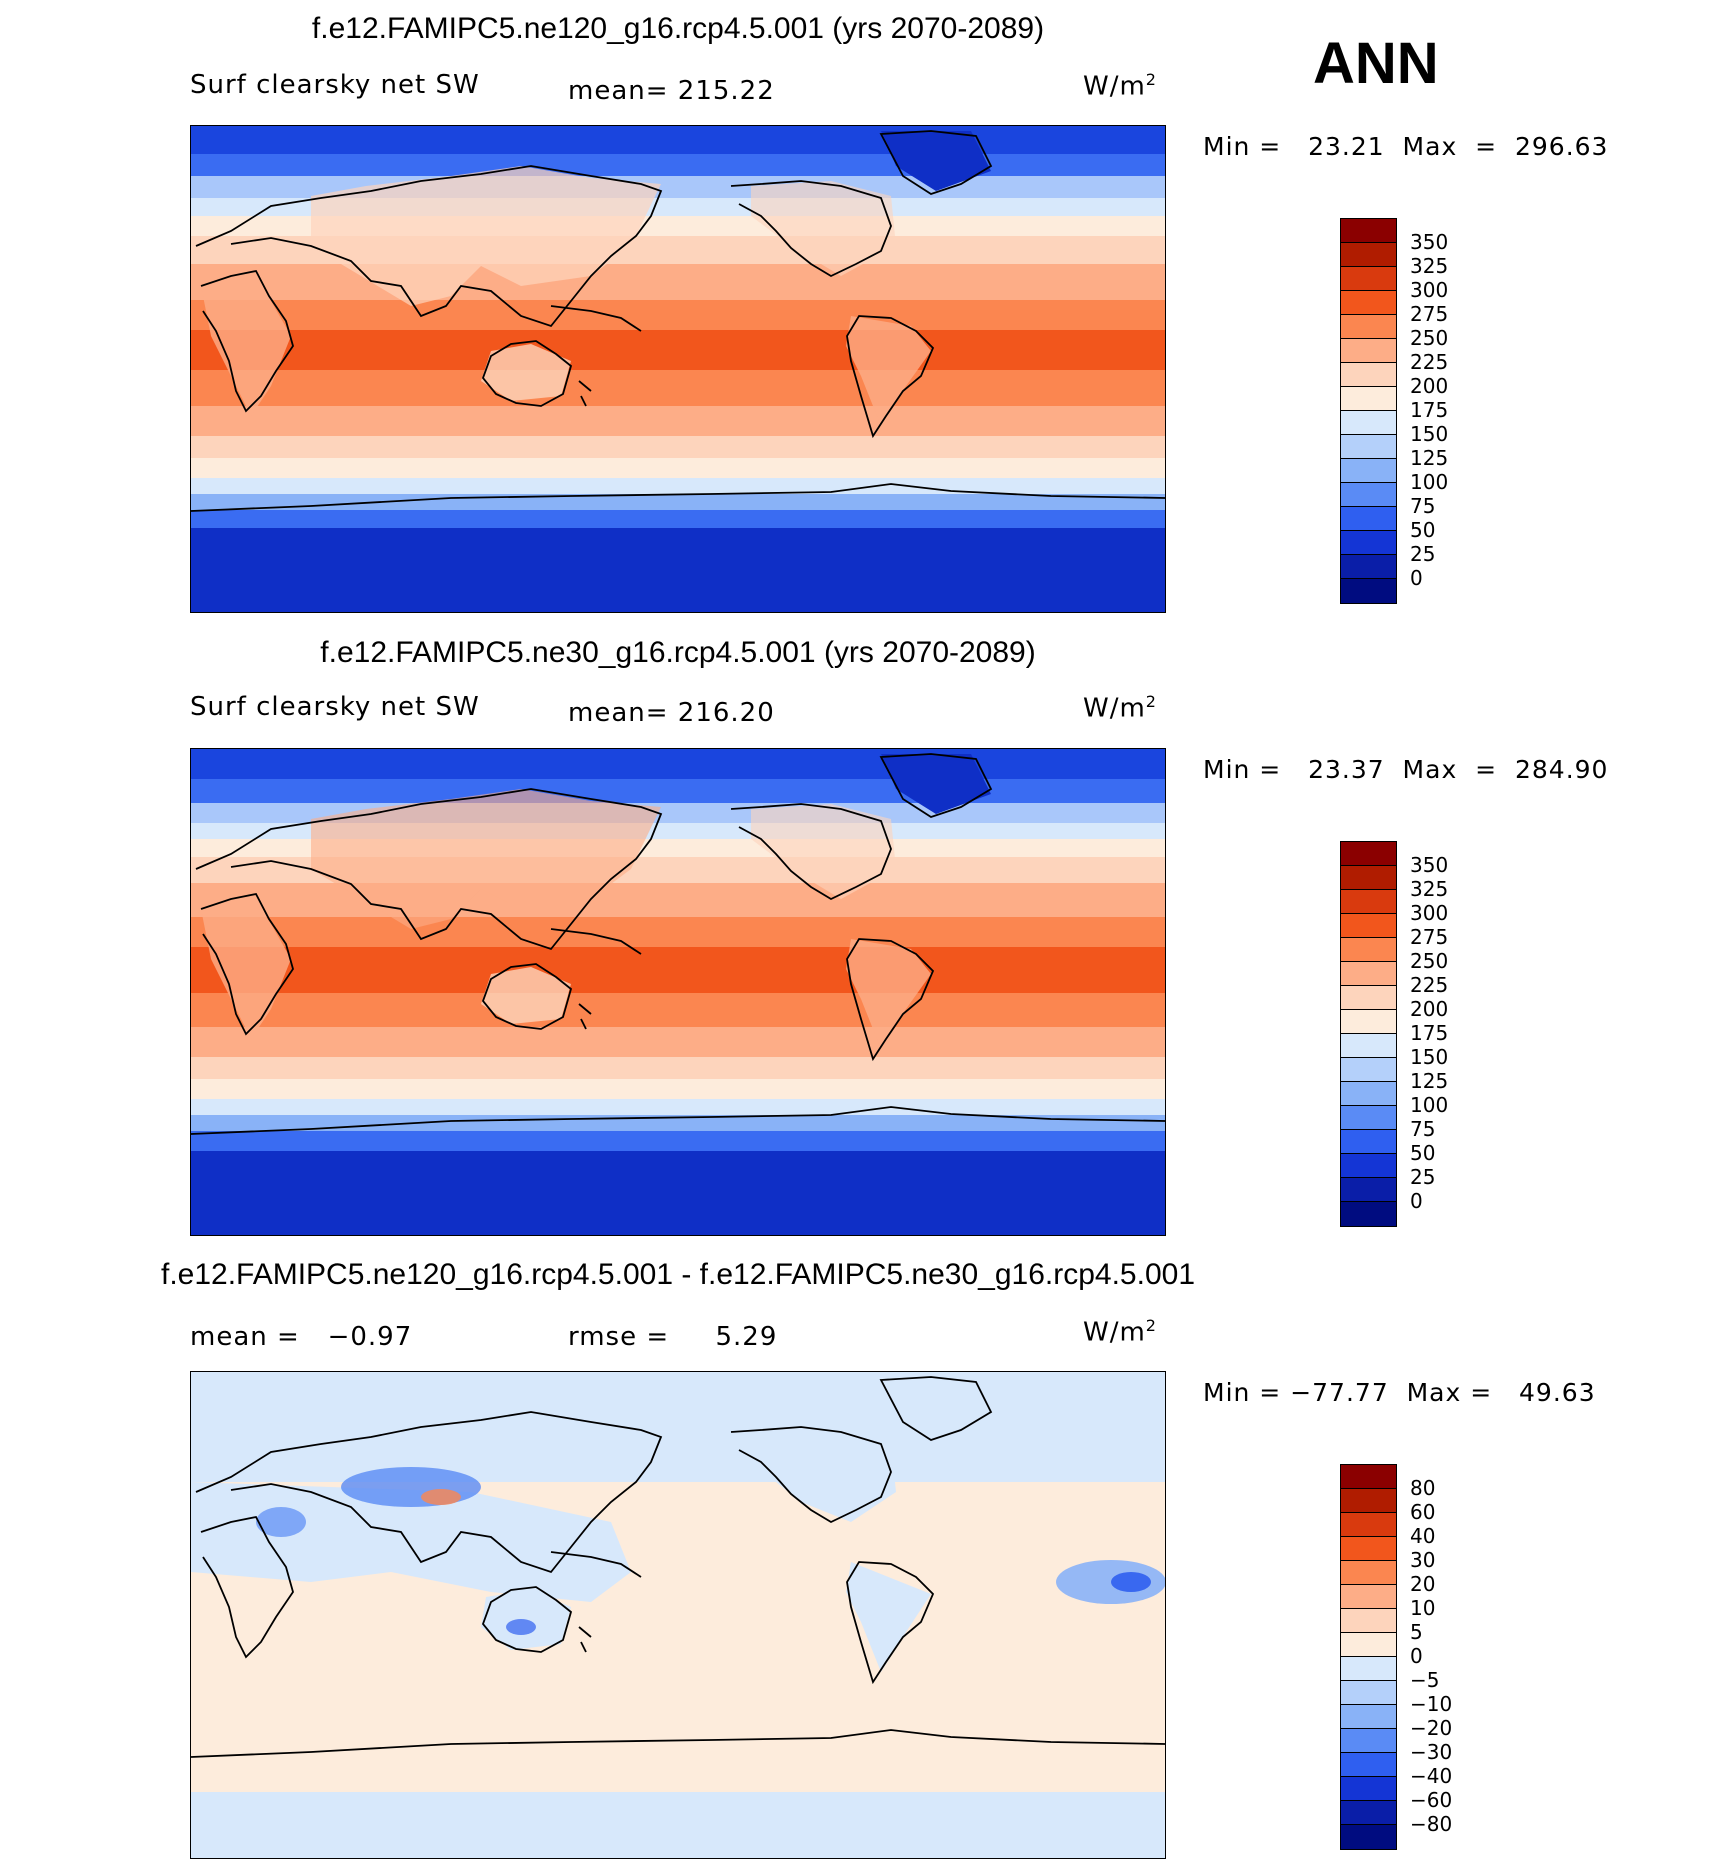 The image size is (1710, 1869). What do you see at coordinates (1423, 1153) in the screenshot?
I see `colorbar-tick: 50` at bounding box center [1423, 1153].